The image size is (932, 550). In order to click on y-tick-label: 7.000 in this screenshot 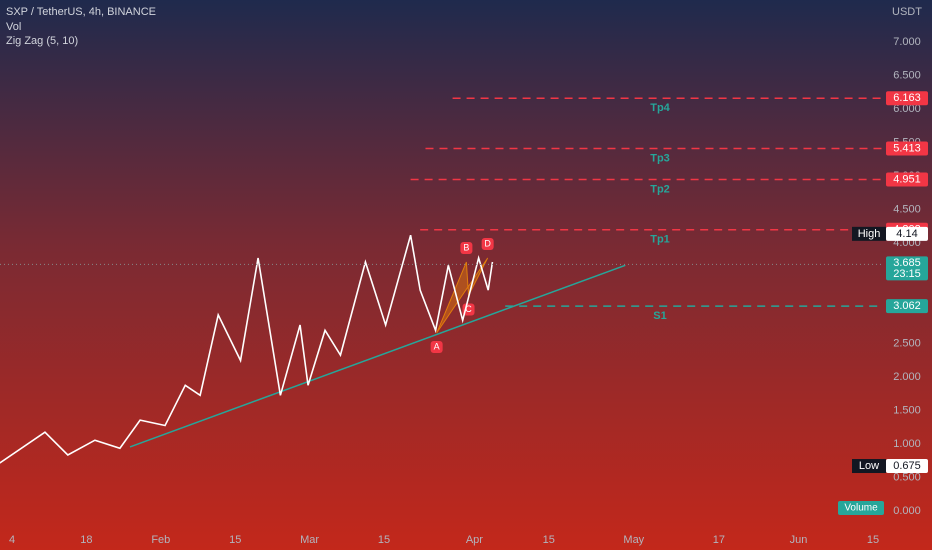, I will do `click(907, 42)`.